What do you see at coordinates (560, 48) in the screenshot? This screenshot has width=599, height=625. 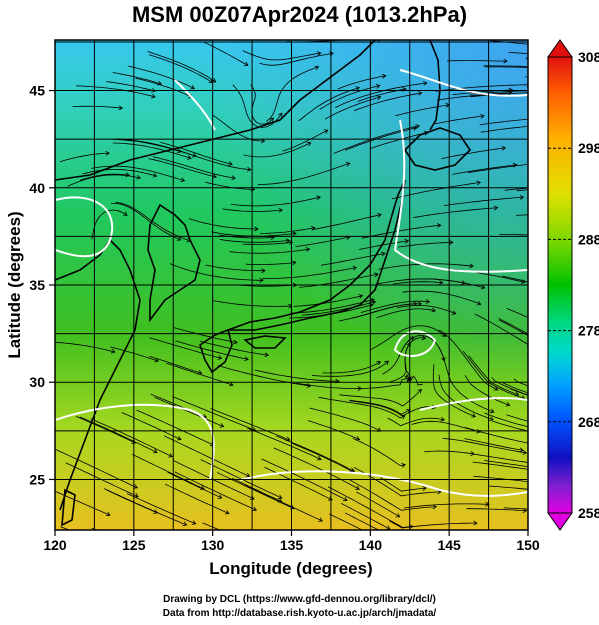 I see `colorbar-max-arrow` at bounding box center [560, 48].